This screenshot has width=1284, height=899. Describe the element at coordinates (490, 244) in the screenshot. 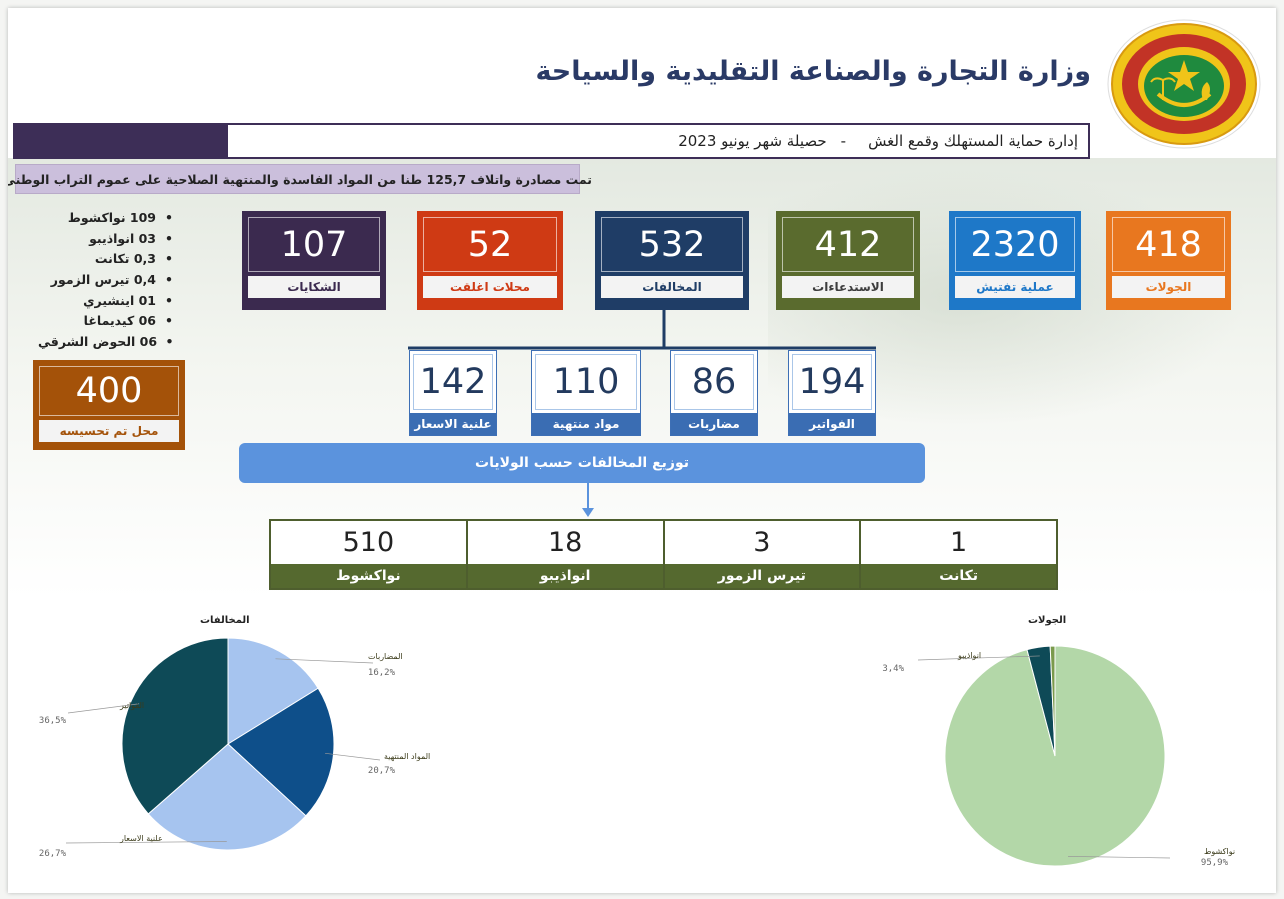

I see `kpi-closed-shops-value: 52` at that location.